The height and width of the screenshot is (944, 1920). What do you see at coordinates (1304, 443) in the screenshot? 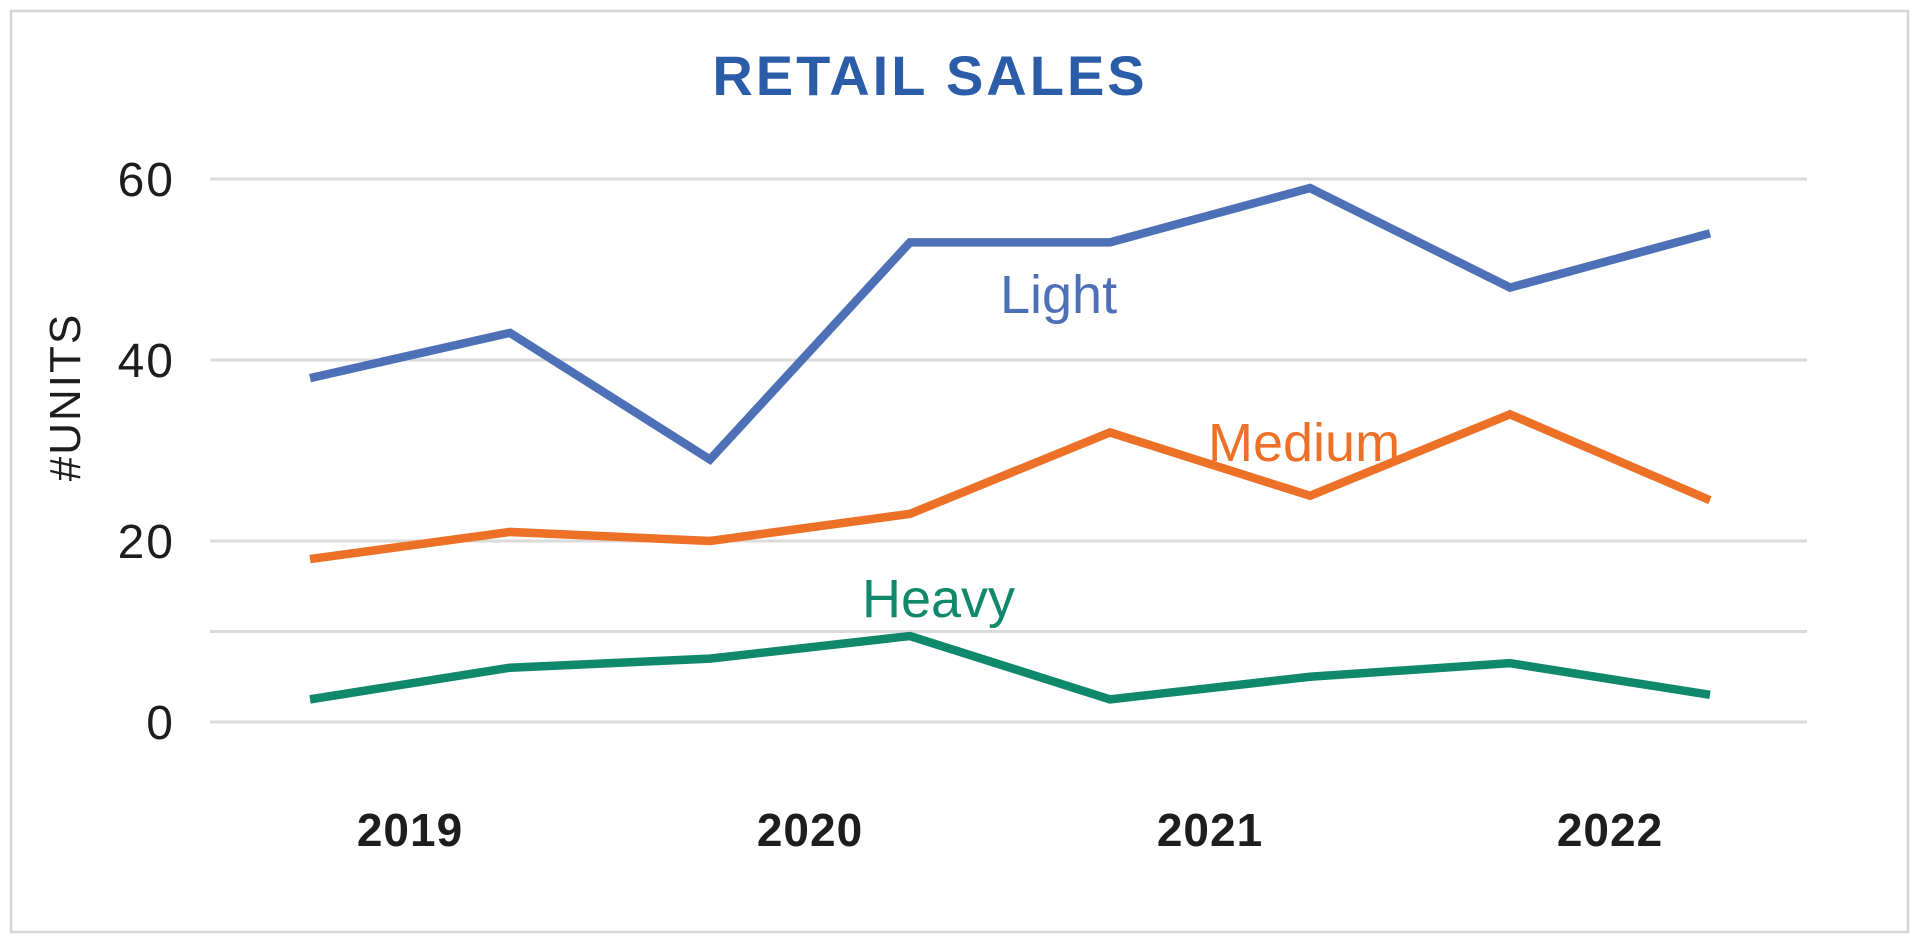
I see `series-label-medium: Medium` at bounding box center [1304, 443].